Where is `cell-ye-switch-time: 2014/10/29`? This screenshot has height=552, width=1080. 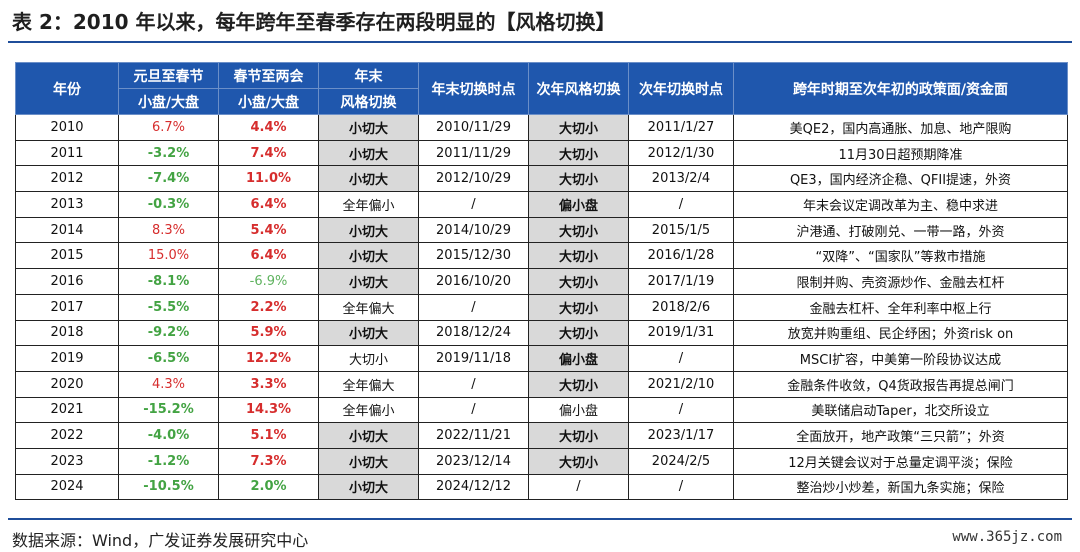 cell-ye-switch-time: 2014/10/29 is located at coordinates (473, 230).